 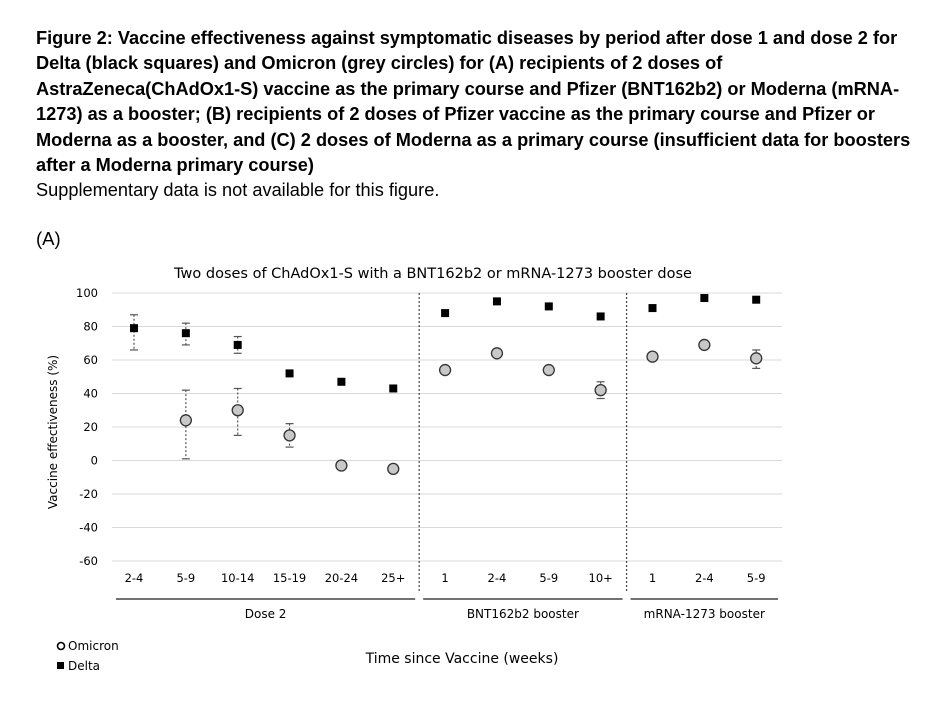 What do you see at coordinates (447, 609) in the screenshot?
I see `x-axis-groups: Dose 2 BNT162b2 booster mRNA-1273 booster` at bounding box center [447, 609].